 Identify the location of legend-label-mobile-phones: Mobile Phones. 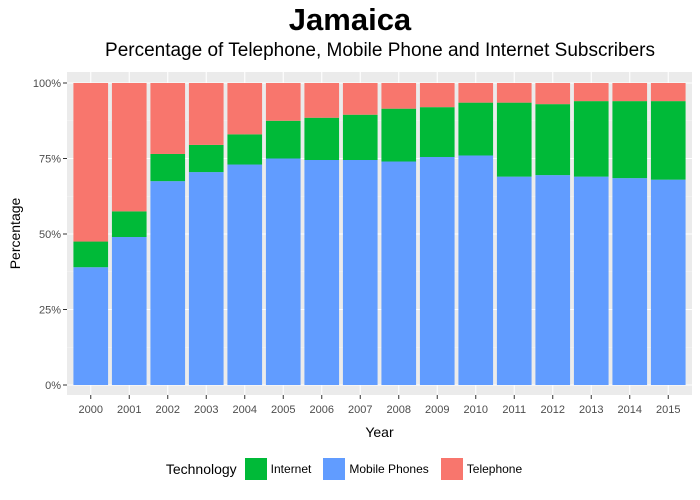
(389, 469).